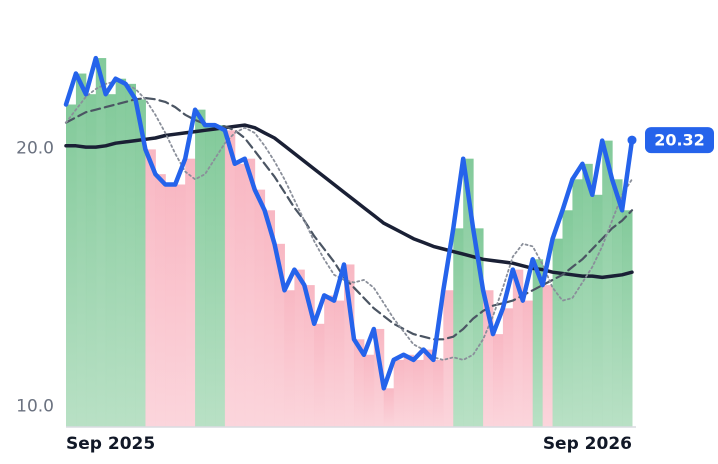 The height and width of the screenshot is (464, 718). Describe the element at coordinates (587, 444) in the screenshot. I see `x-tick-label: Sep 2026` at that location.